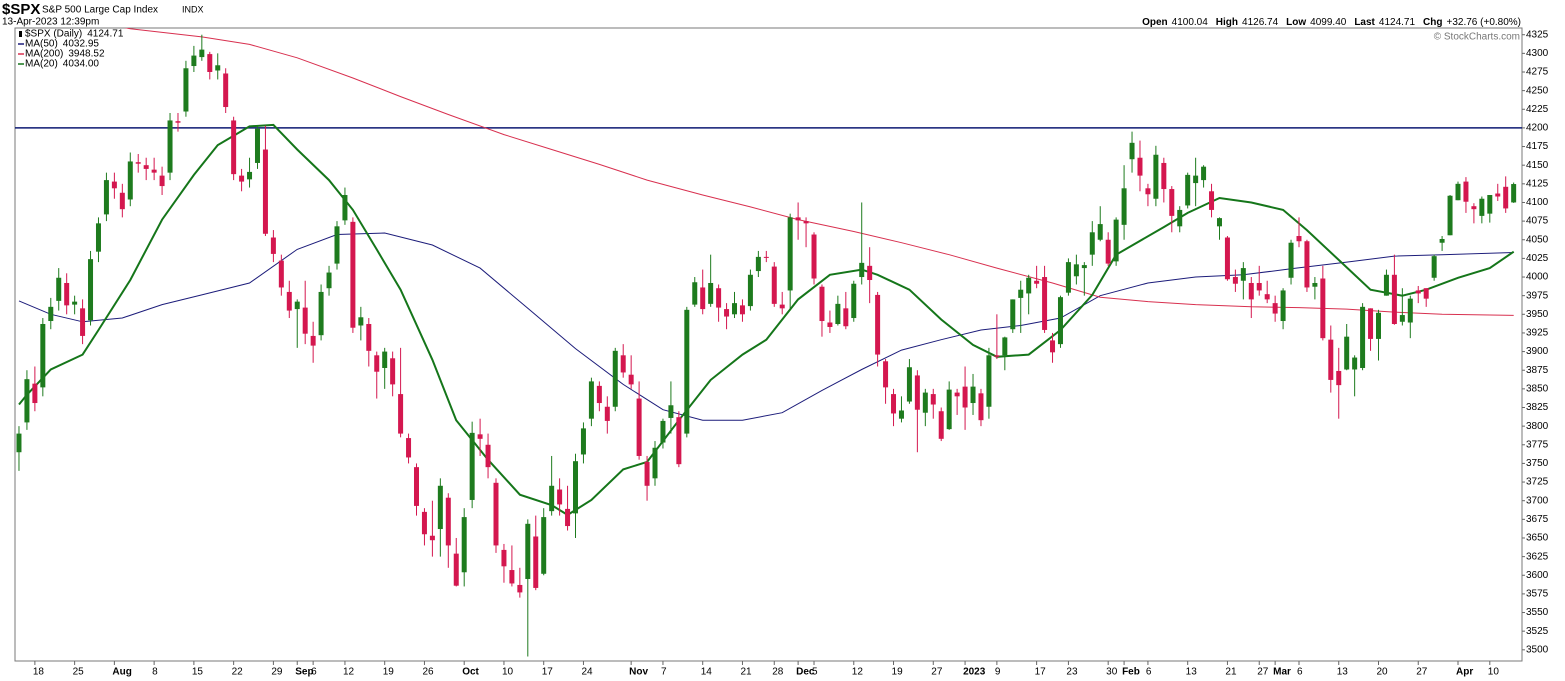 The image size is (1565, 681). Describe the element at coordinates (44, 54) in the screenshot. I see `legend-label: MA(200)` at that location.